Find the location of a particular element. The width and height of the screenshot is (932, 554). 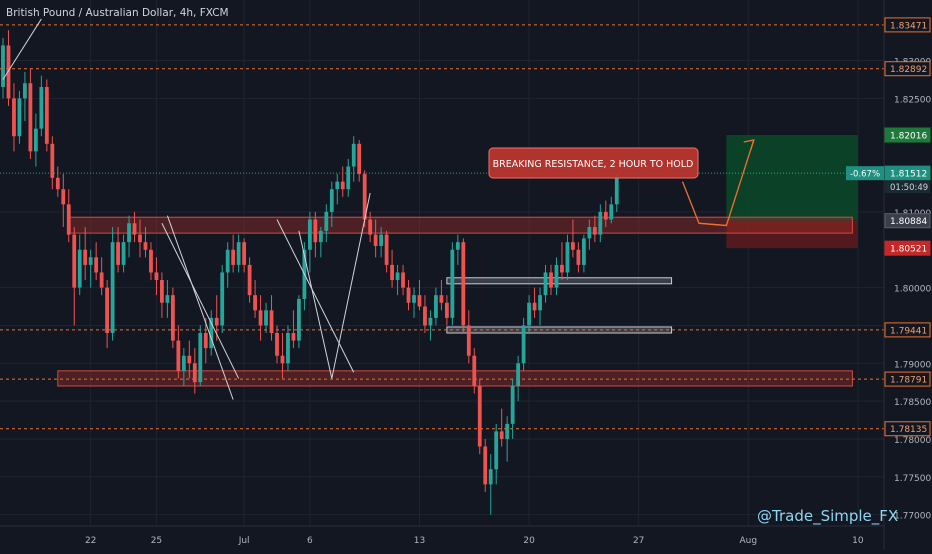

annotation-box is located at coordinates (593, 163).